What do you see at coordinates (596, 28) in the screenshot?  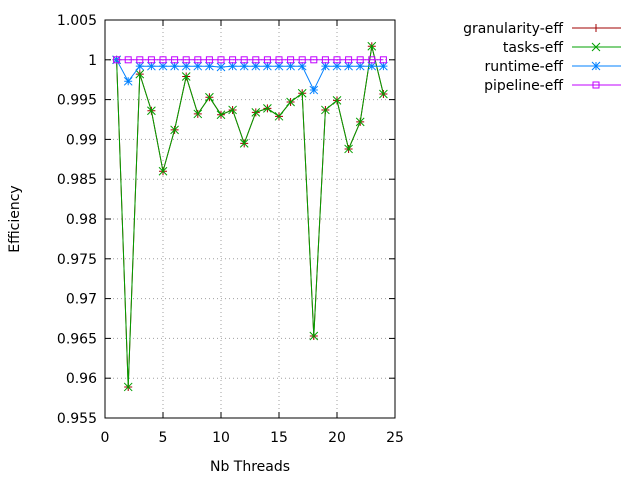 I see `plus-marker` at bounding box center [596, 28].